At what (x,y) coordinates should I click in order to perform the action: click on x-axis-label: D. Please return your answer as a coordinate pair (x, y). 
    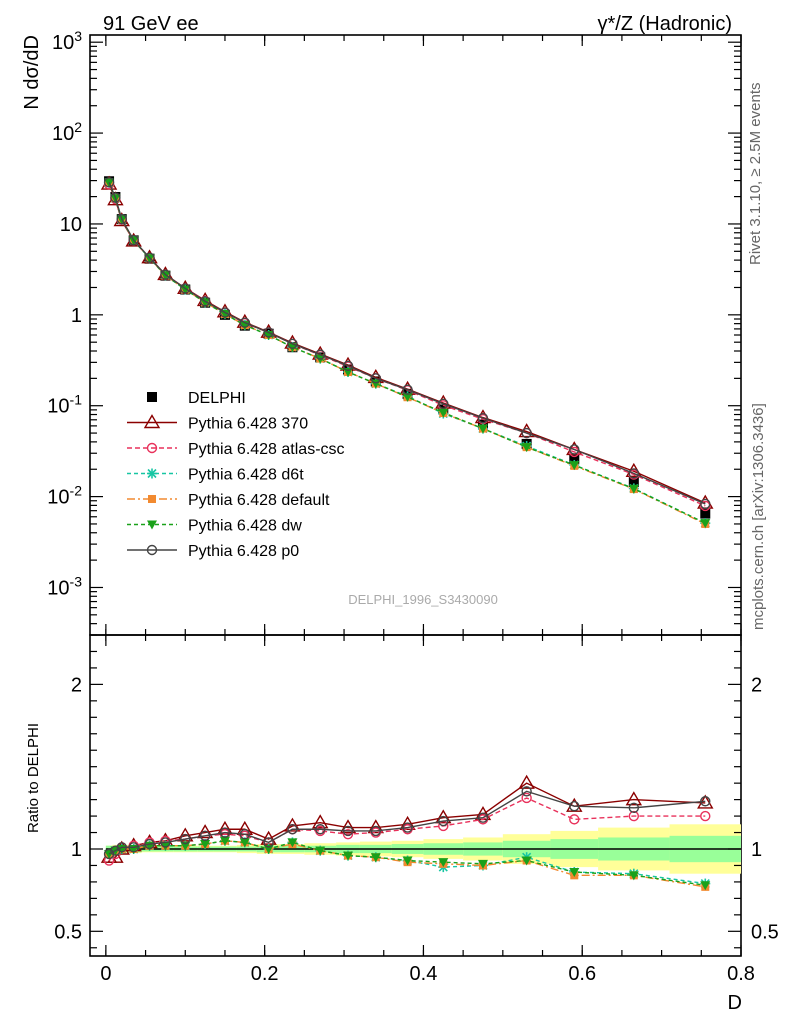
    Looking at the image, I should click on (735, 1003).